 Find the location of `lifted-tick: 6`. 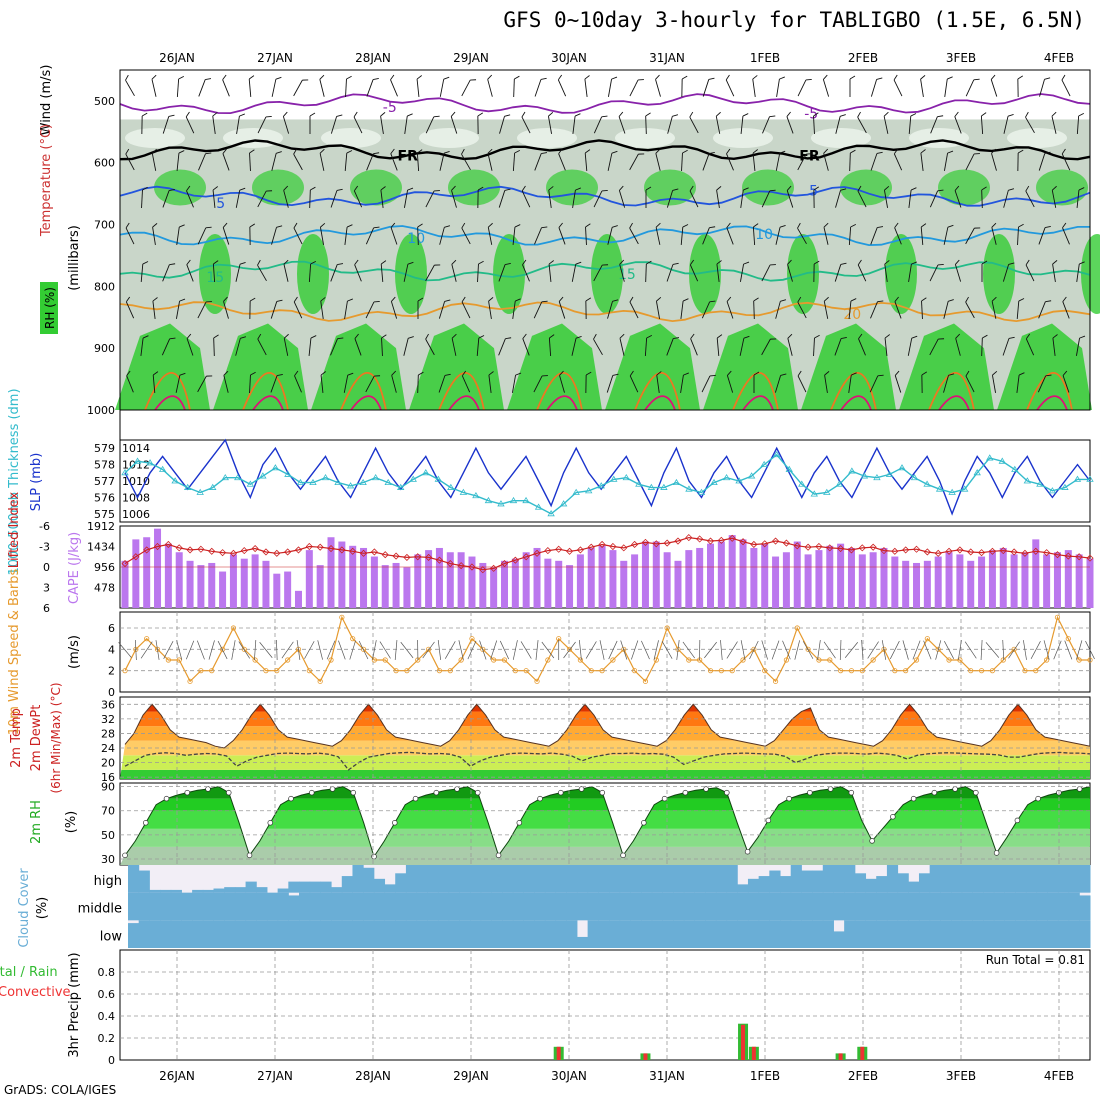

lifted-tick: 6 is located at coordinates (46, 608).